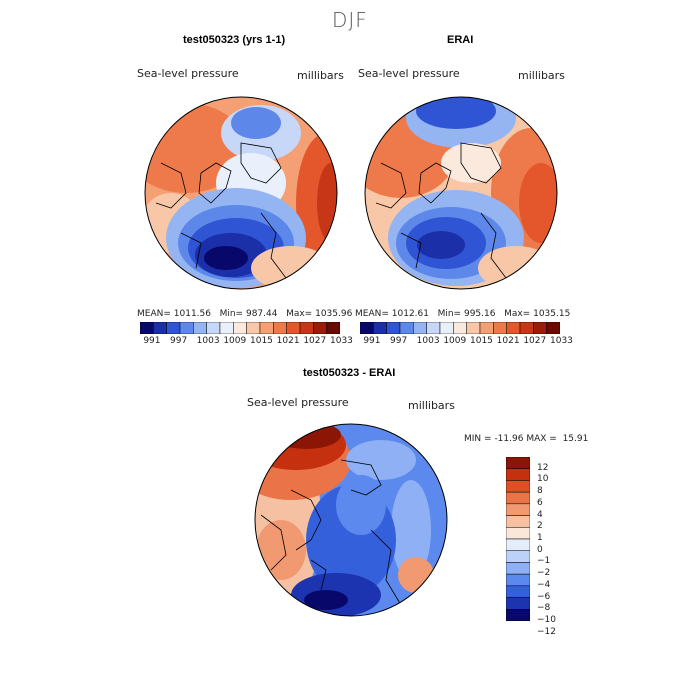  Describe the element at coordinates (245, 314) in the screenshot. I see `panel1-stats: MEAN= 1011.56 Min= 987.44 Max= 1035.96` at that location.